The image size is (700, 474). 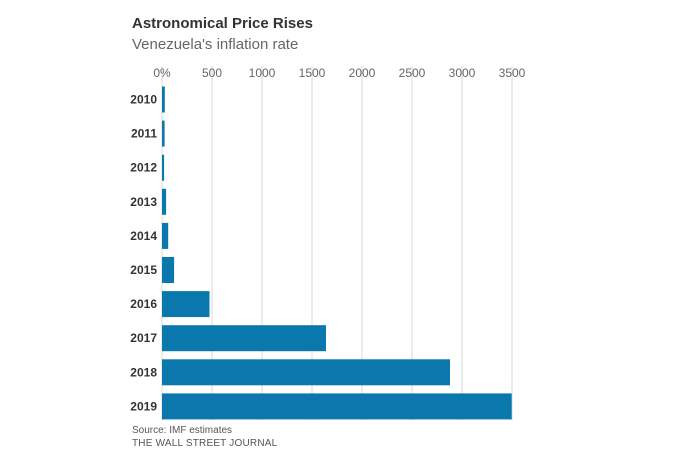 What do you see at coordinates (143, 236) in the screenshot?
I see `category-label-2014: 2014` at bounding box center [143, 236].